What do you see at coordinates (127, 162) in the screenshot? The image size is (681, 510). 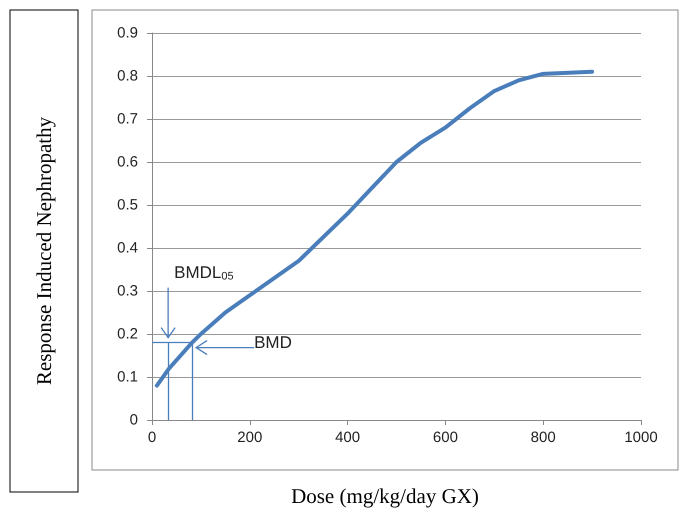 I see `y-tick-label: 0.6` at bounding box center [127, 162].